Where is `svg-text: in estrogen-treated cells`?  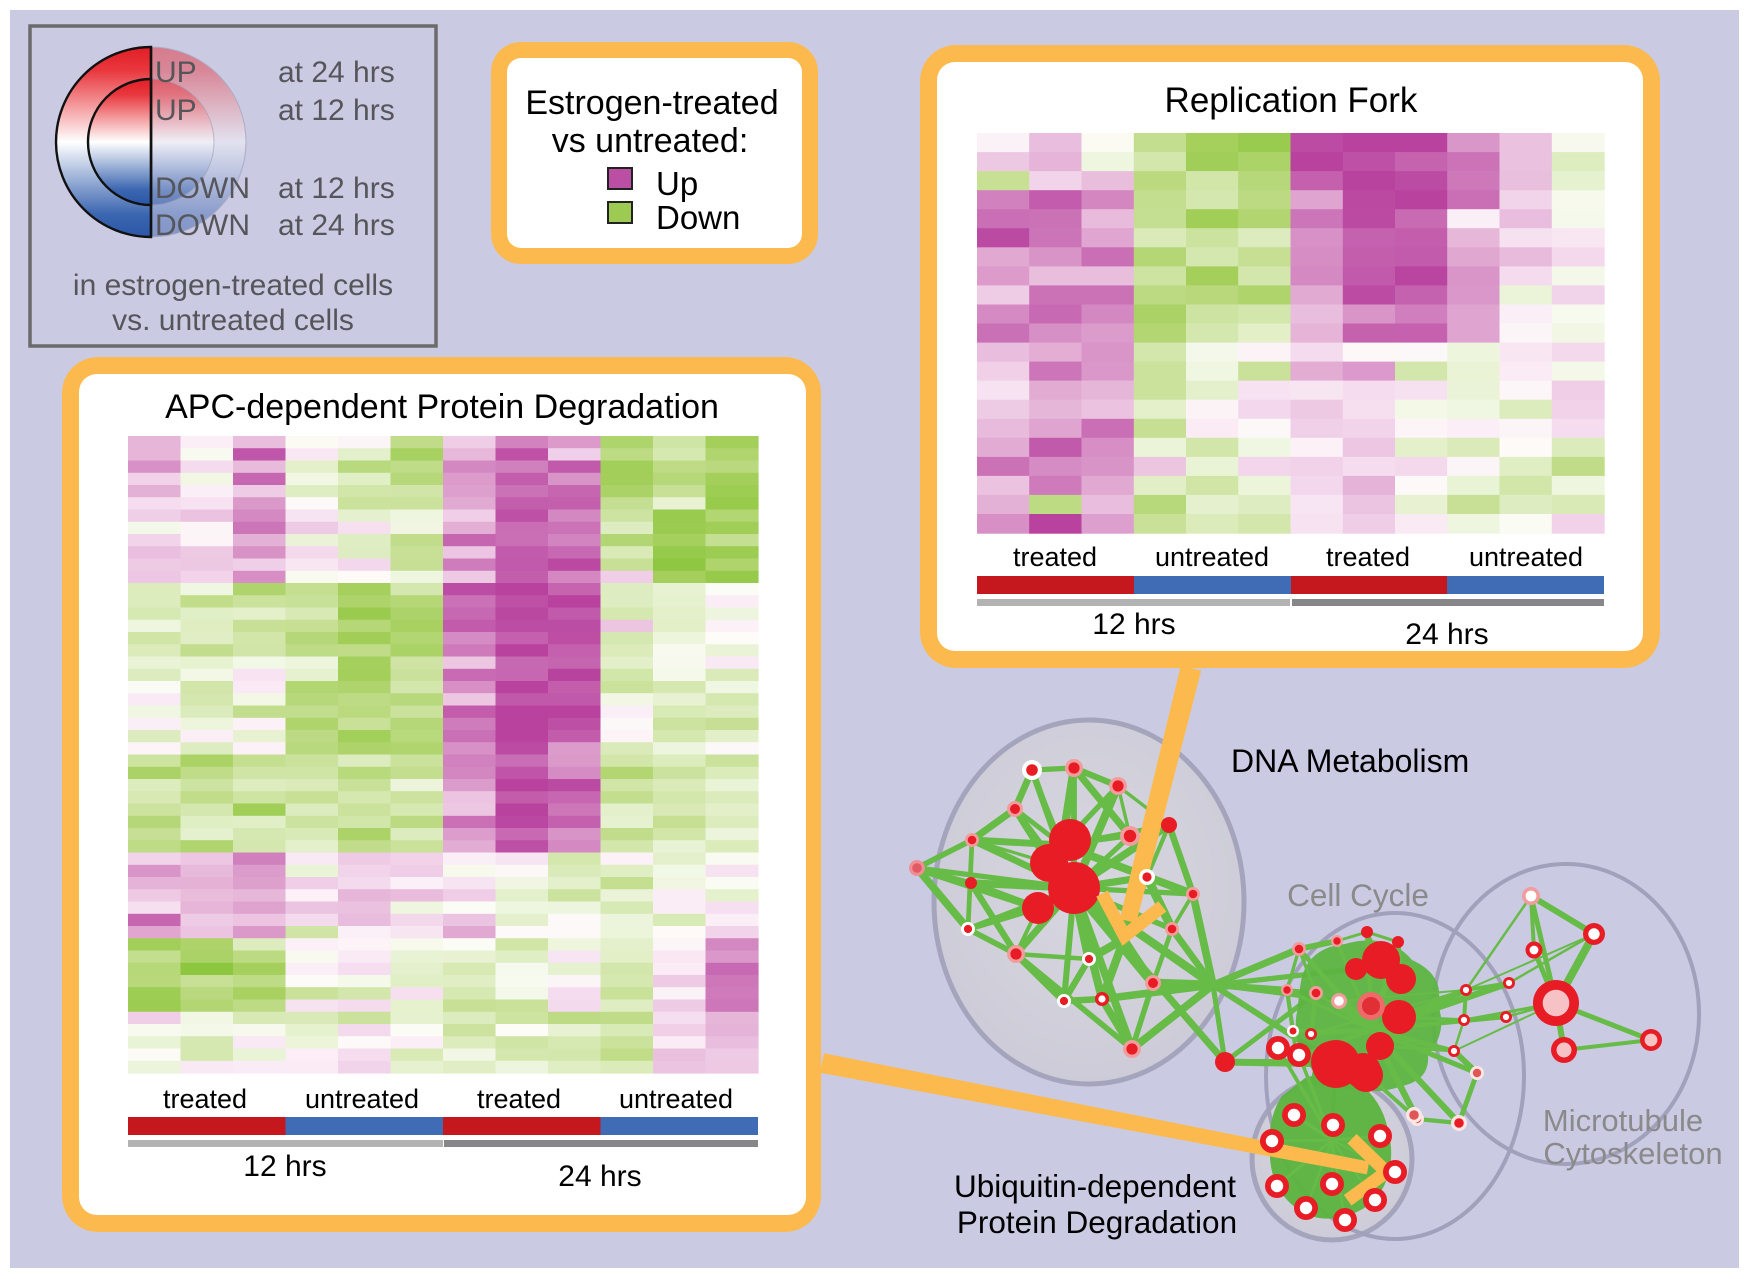
svg-text: in estrogen-treated cells is located at coordinates (233, 285).